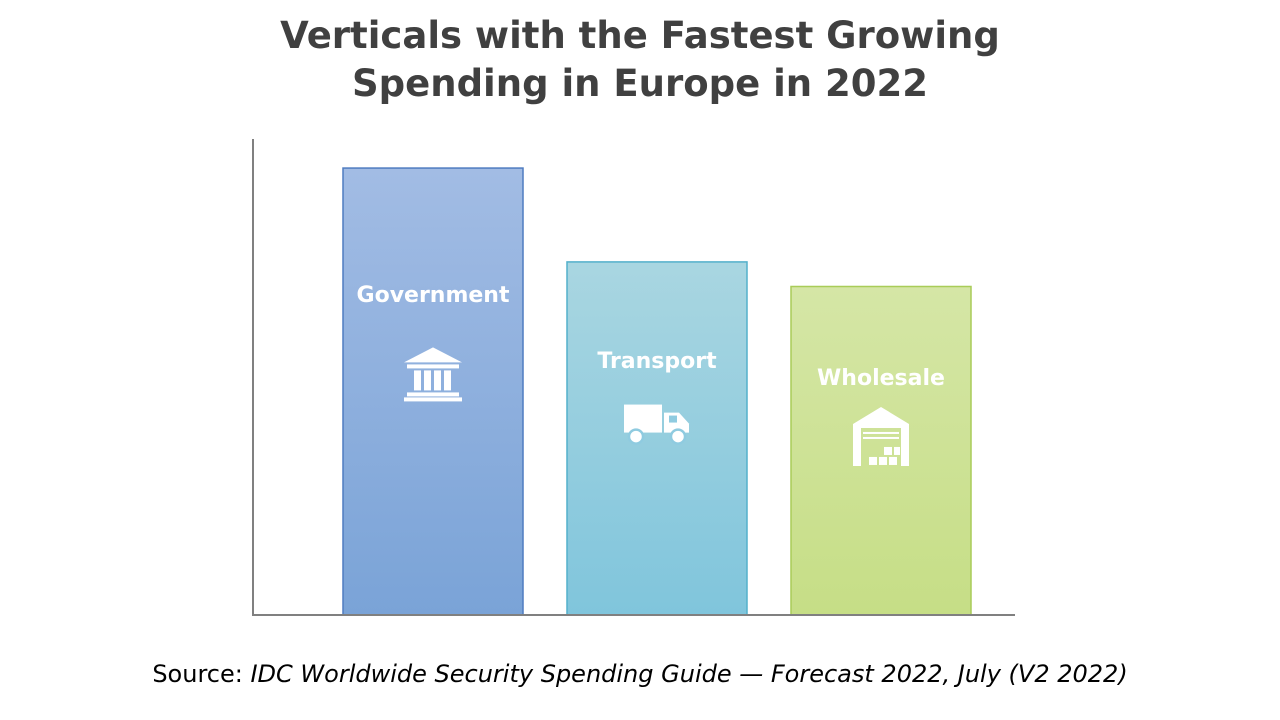 The height and width of the screenshot is (720, 1280). I want to click on truck-icon, so click(656, 424).